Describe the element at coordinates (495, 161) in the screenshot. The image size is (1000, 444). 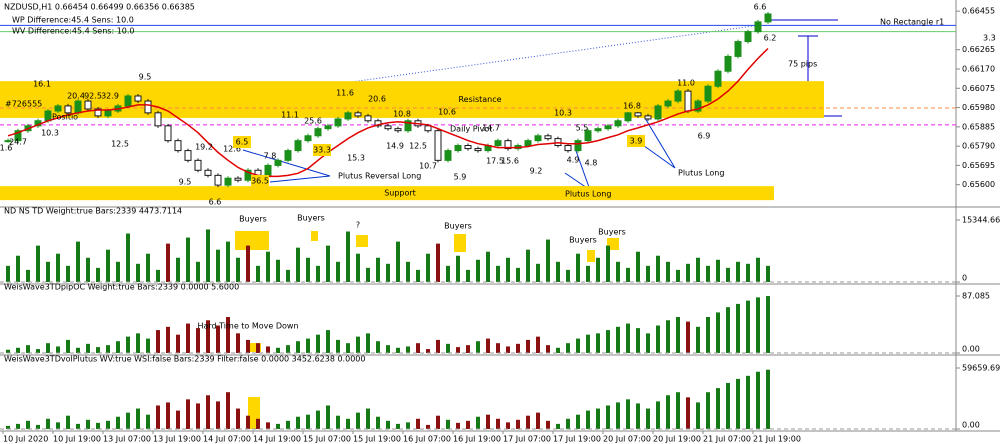
I see `wave-label: 17.5` at that location.